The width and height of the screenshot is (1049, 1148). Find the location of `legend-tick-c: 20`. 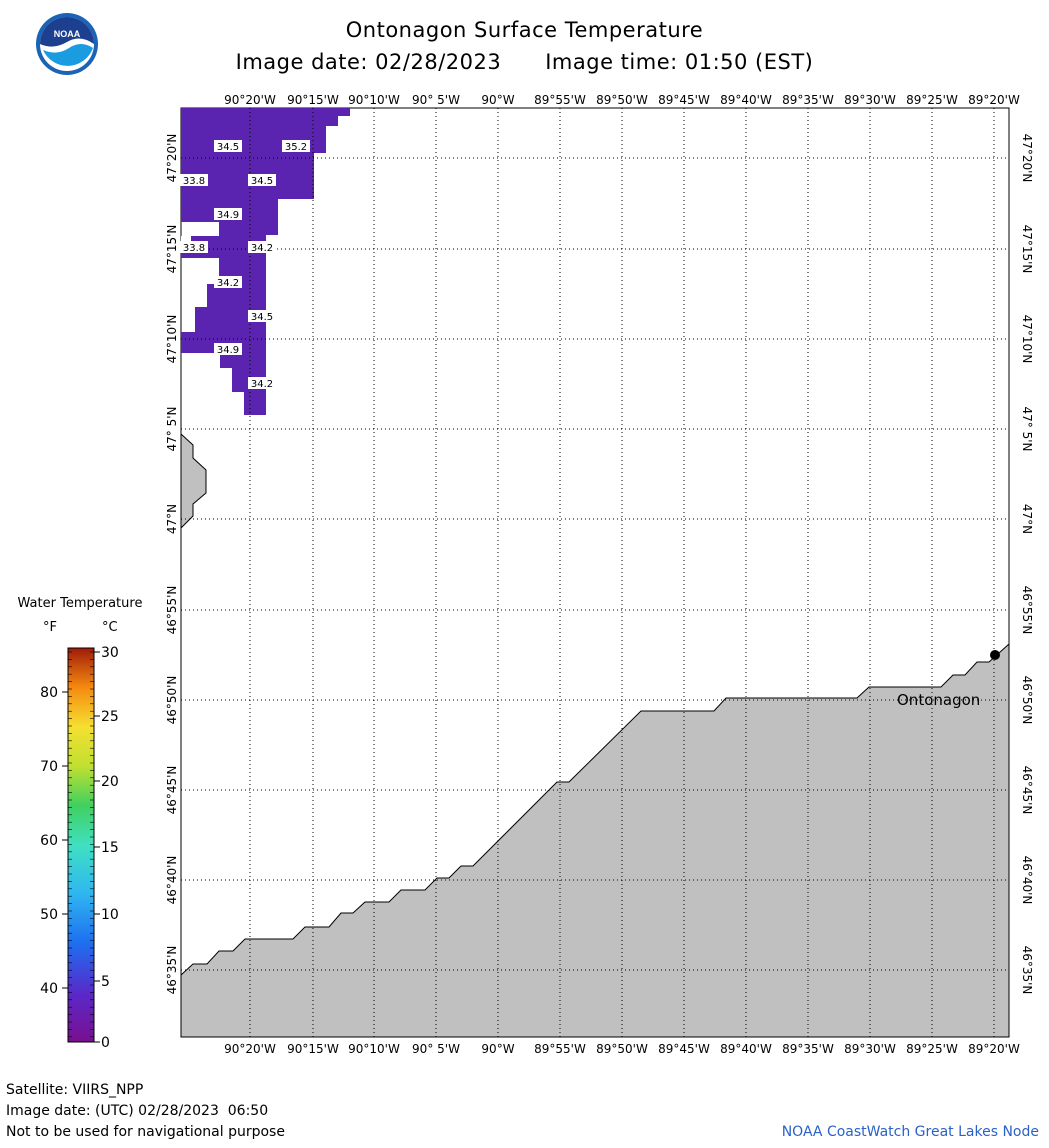

legend-tick-c: 20 is located at coordinates (110, 782).